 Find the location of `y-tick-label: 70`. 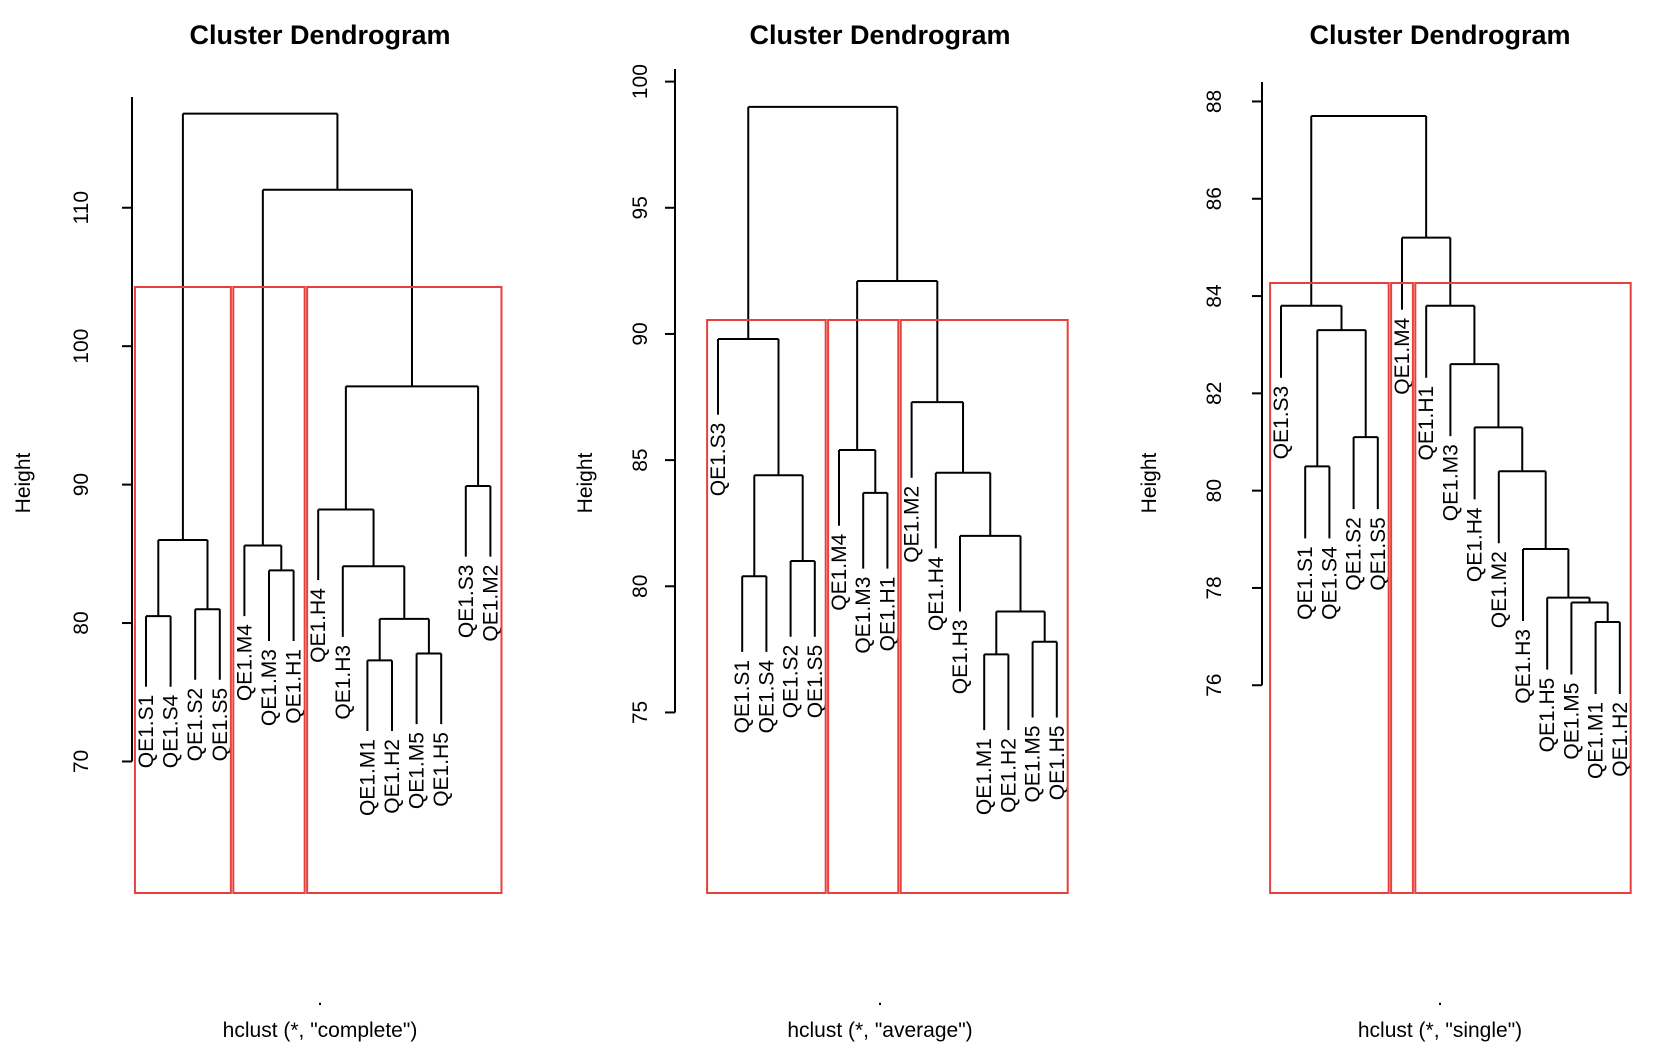

y-tick-label: 70 is located at coordinates (81, 761).